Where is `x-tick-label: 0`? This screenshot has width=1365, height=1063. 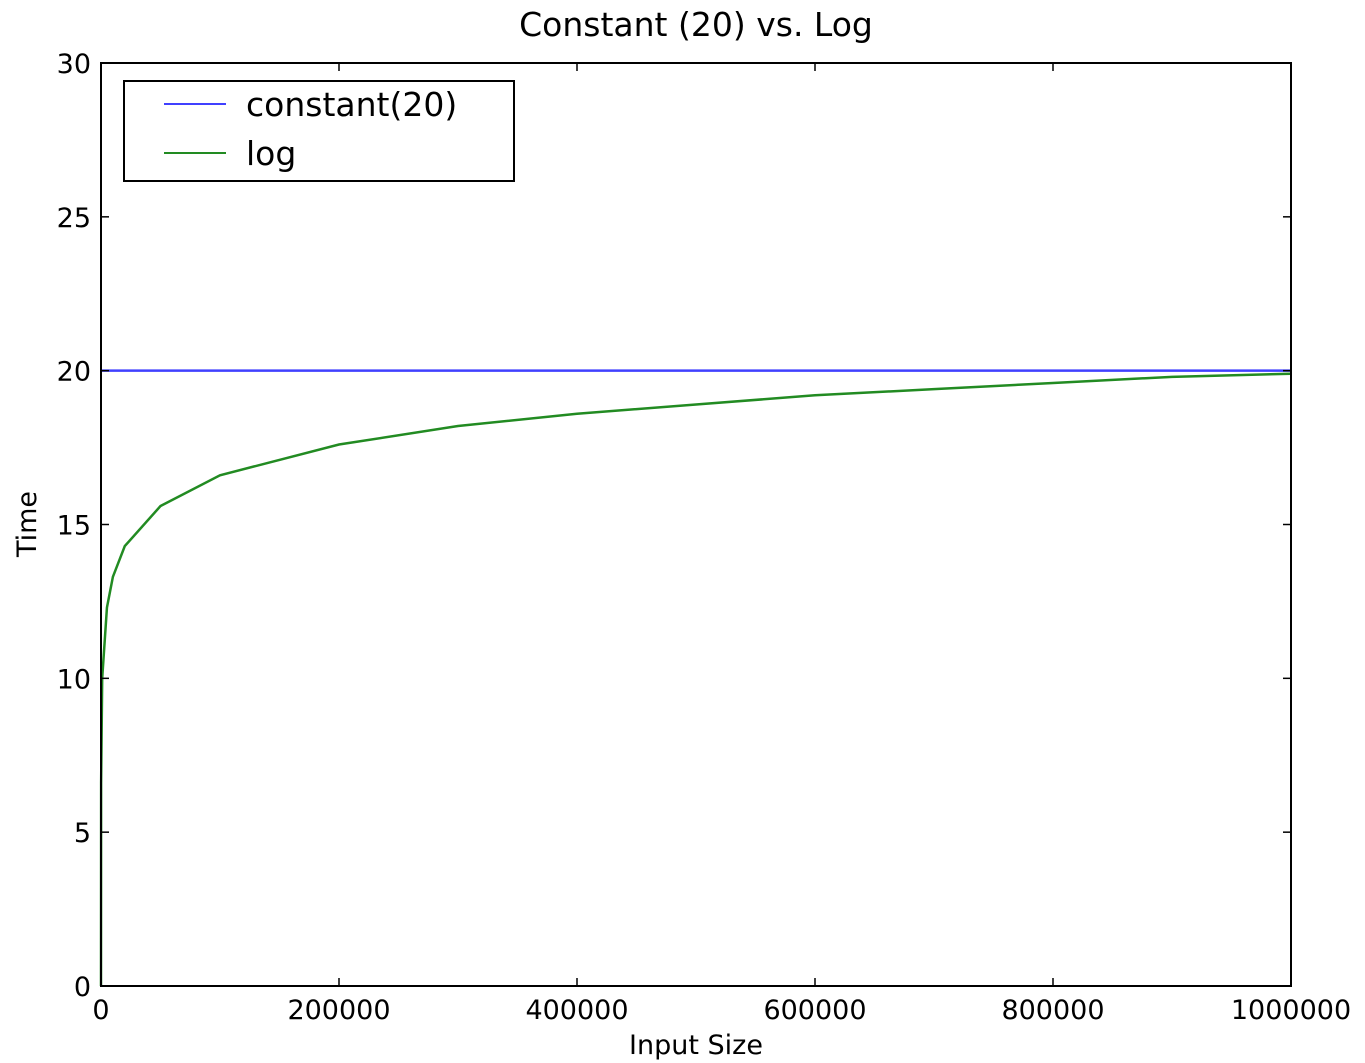
x-tick-label: 0 is located at coordinates (100, 1010).